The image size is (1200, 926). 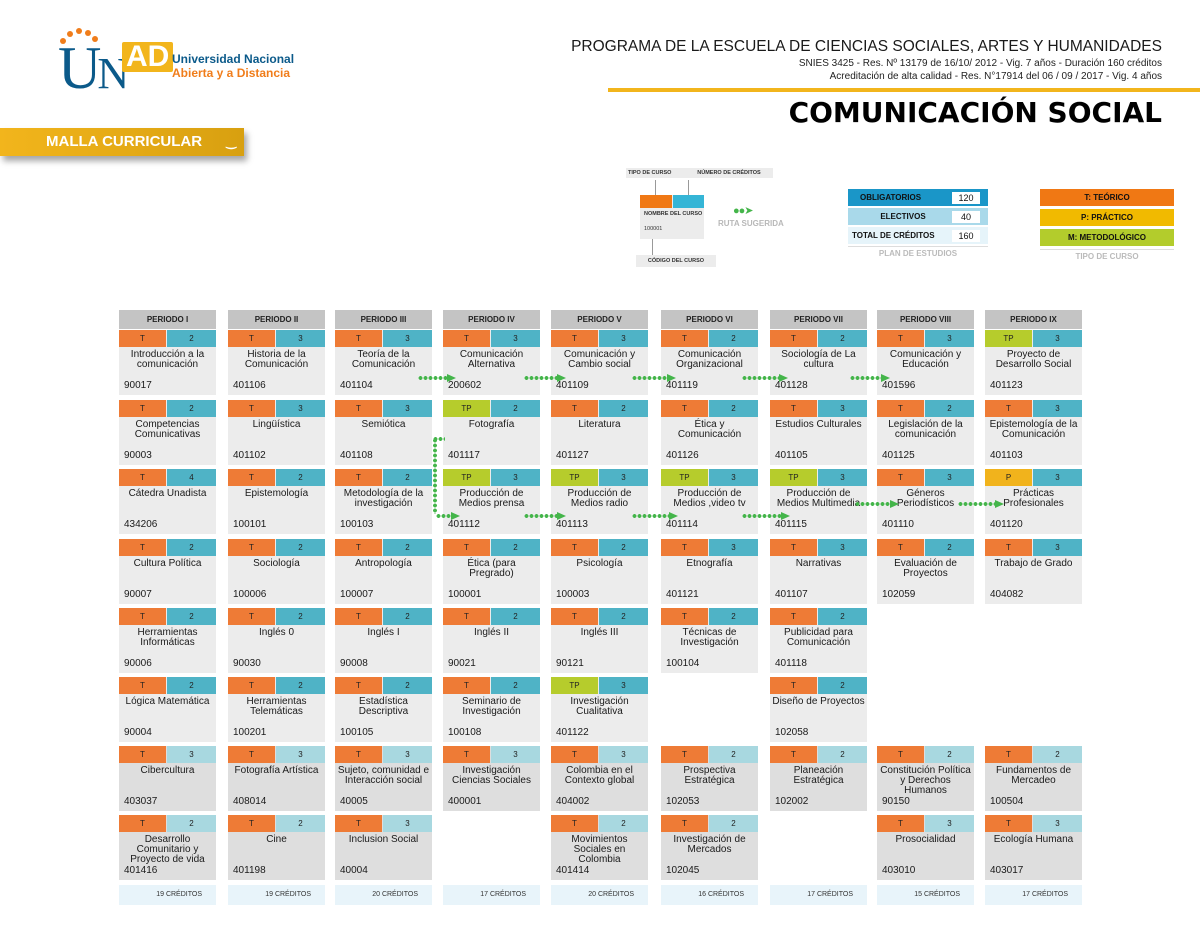 What do you see at coordinates (709, 847) in the screenshot?
I see `elective-course-card: T 2 Investigación de Mercados 102045` at bounding box center [709, 847].